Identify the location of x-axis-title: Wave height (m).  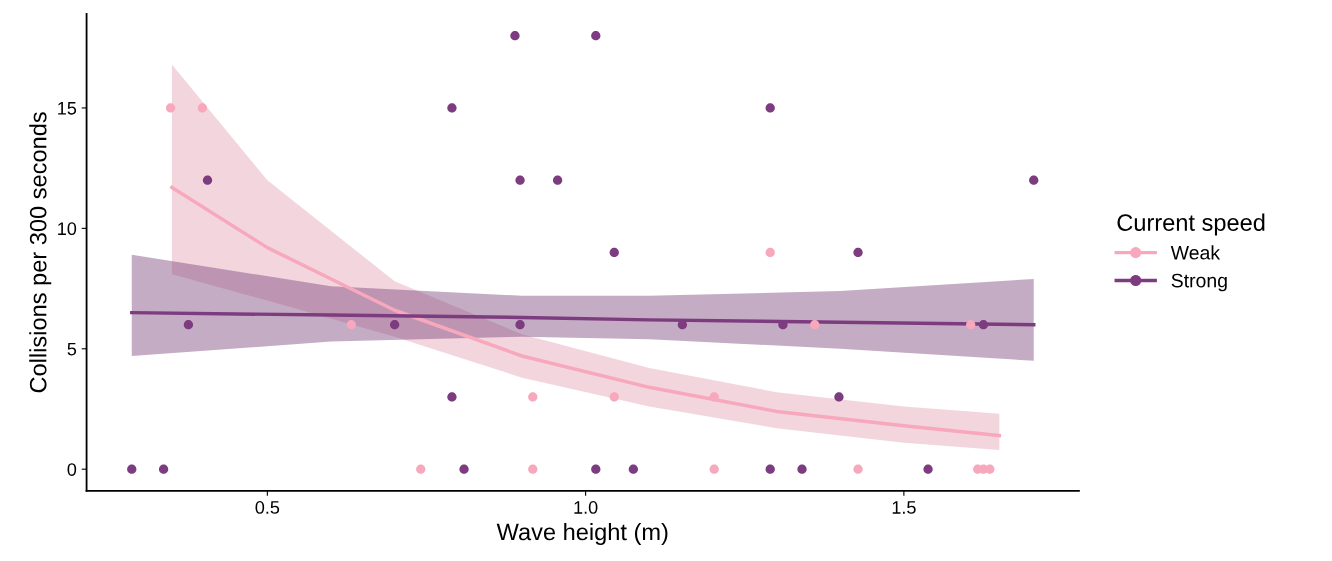
(582, 533).